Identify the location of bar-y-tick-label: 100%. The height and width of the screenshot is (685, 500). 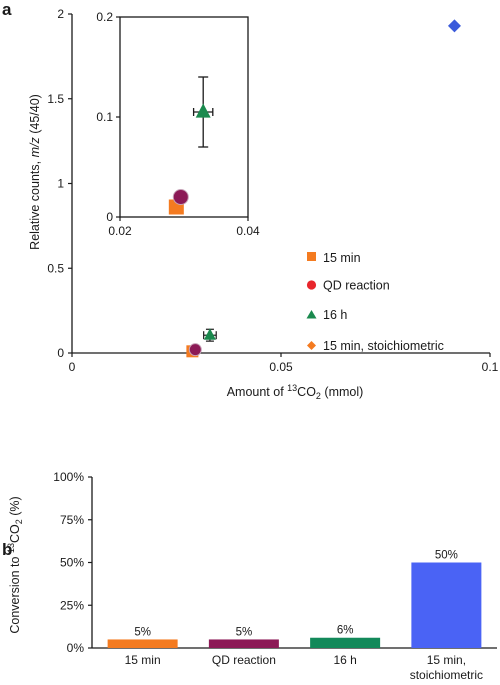
(68, 477).